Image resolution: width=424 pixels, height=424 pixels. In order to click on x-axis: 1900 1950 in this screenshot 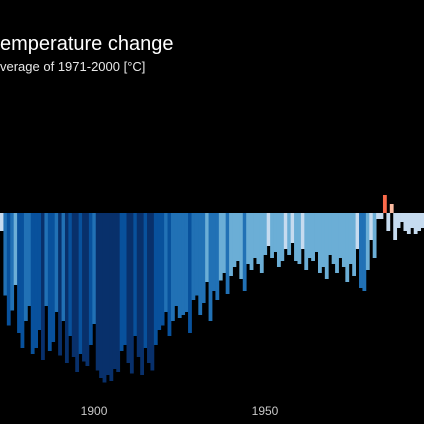, I will do `click(180, 411)`.